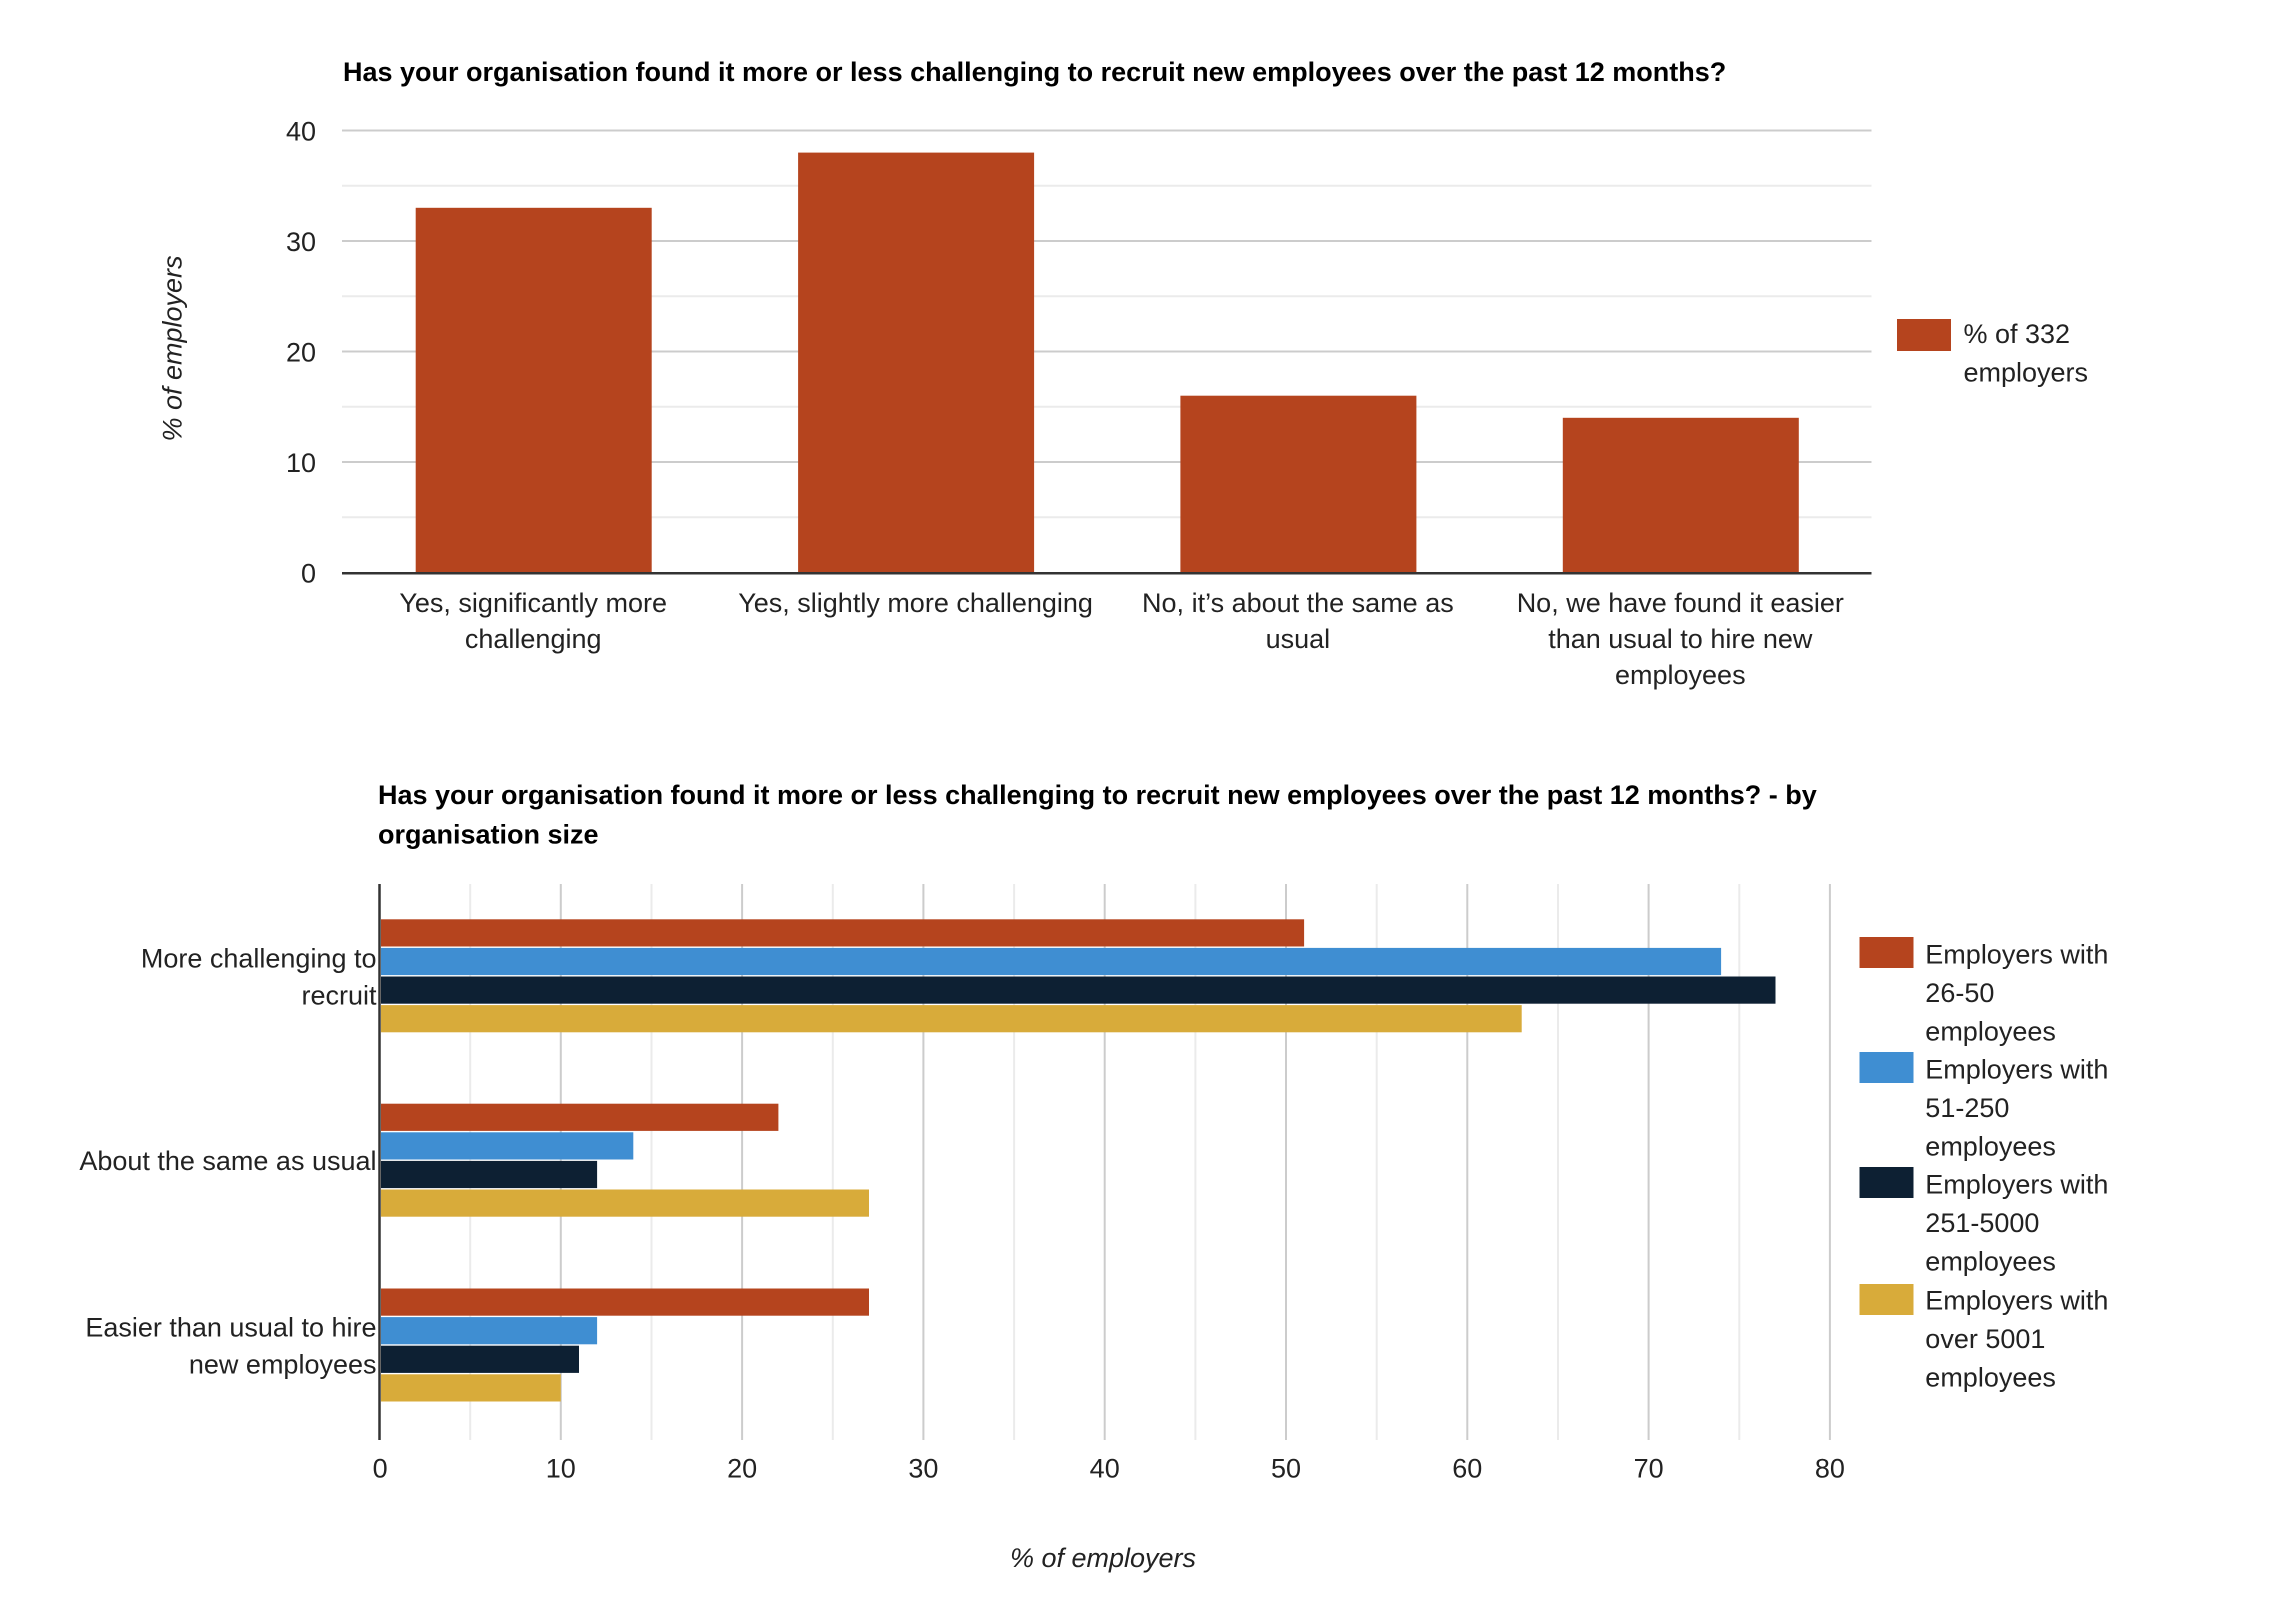  Describe the element at coordinates (1467, 1469) in the screenshot. I see `svg-text: 60` at that location.